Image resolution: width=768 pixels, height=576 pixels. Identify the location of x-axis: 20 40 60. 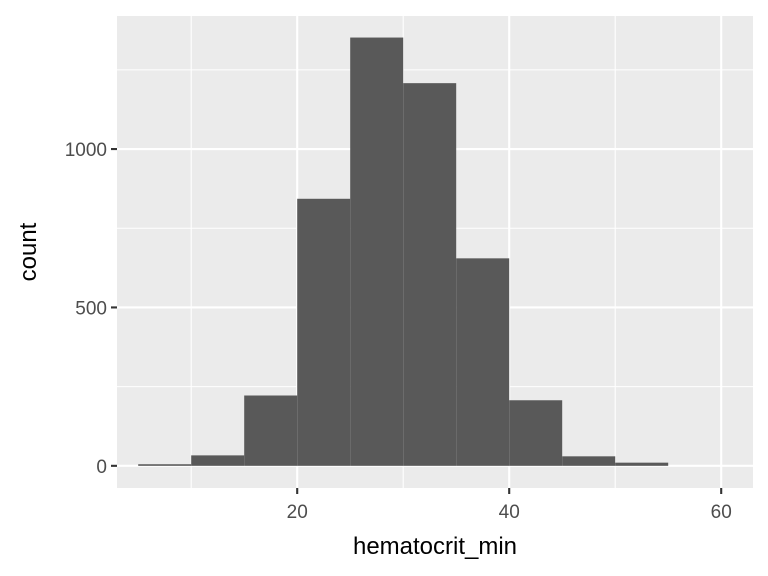
(509, 505).